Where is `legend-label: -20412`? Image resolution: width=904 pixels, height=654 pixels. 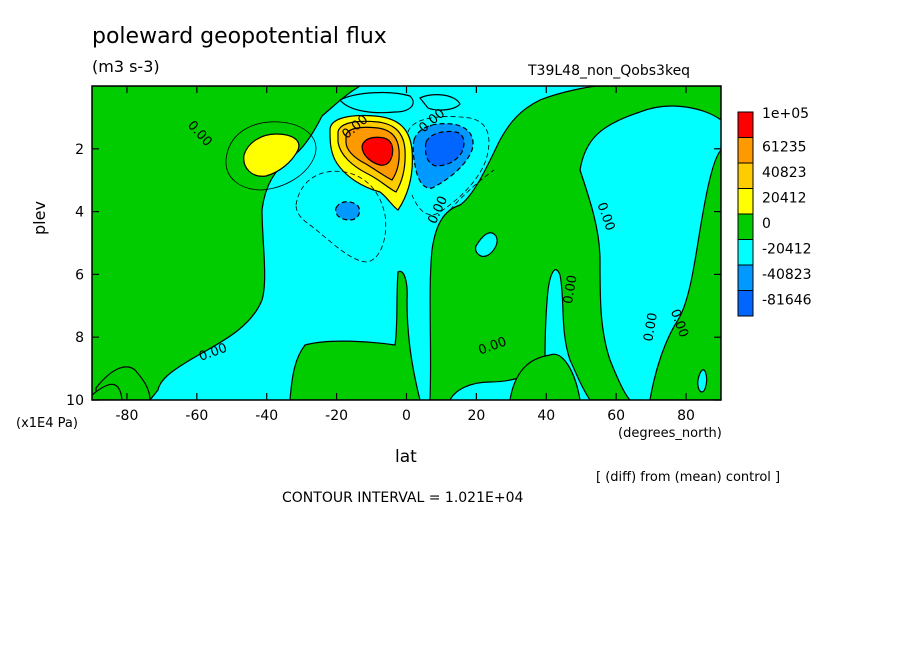
legend-label: -20412 is located at coordinates (787, 249).